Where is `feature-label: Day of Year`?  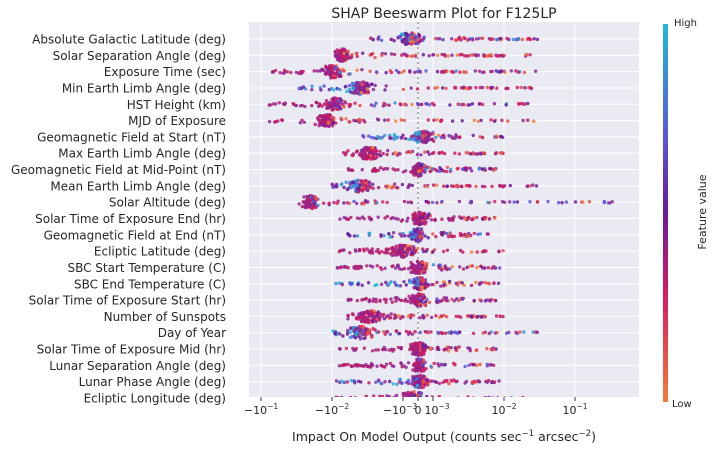
feature-label: Day of Year is located at coordinates (192, 333).